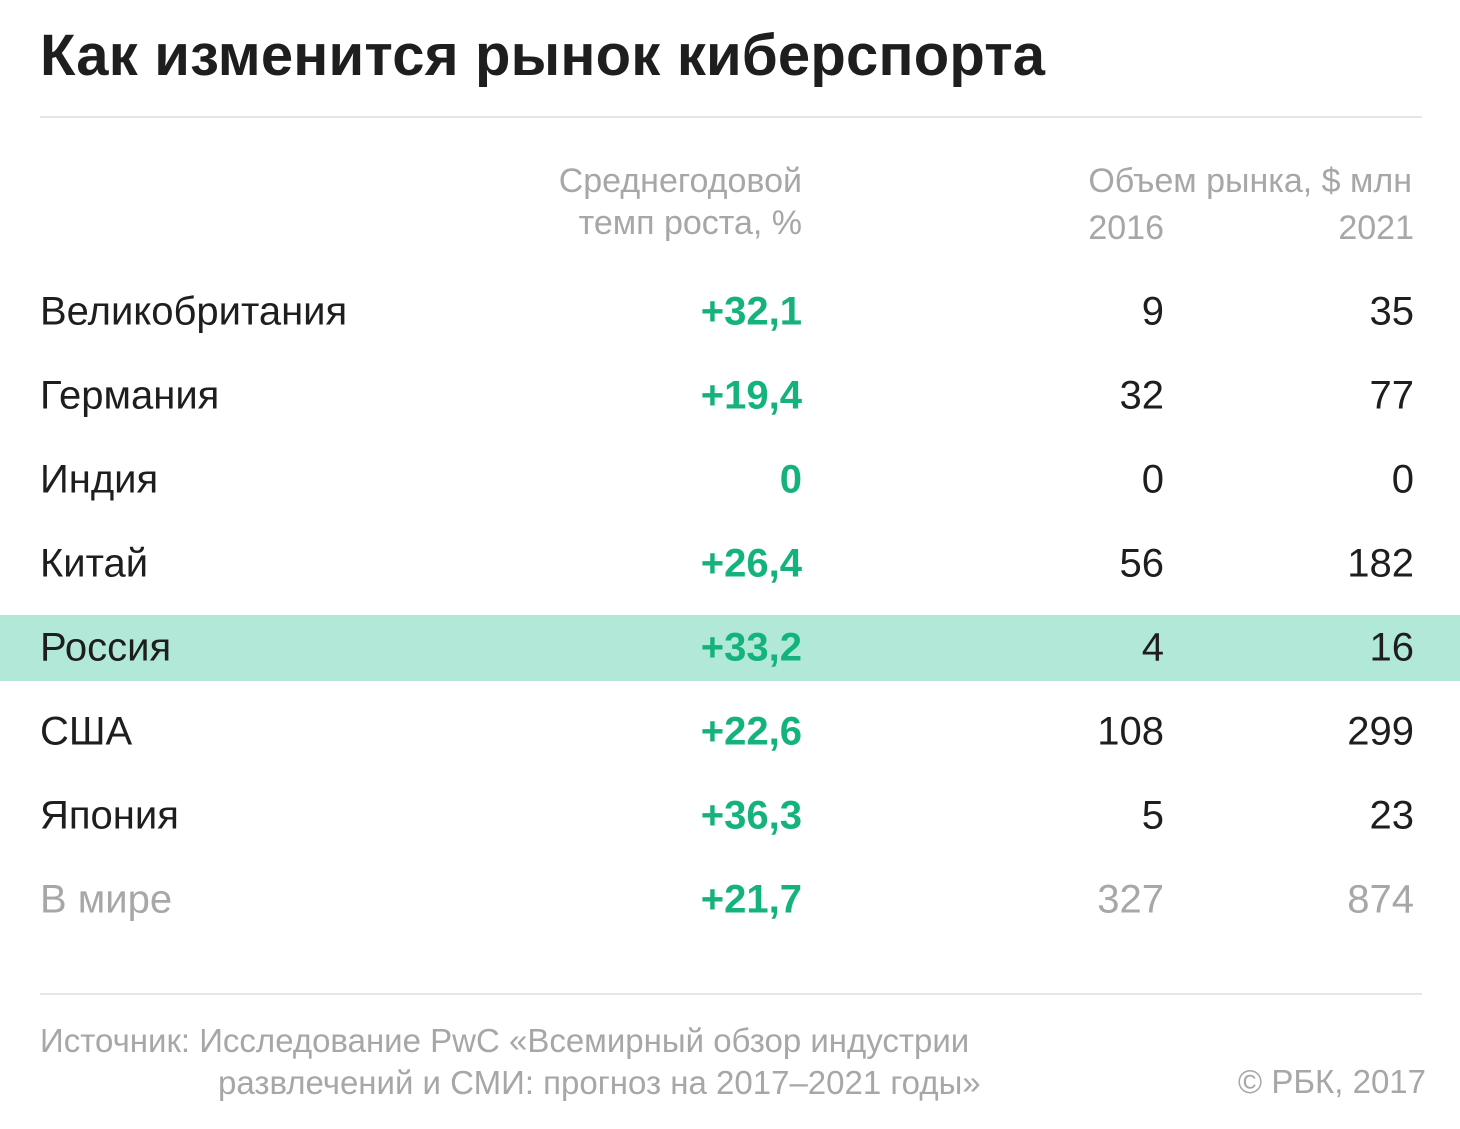 The image size is (1460, 1129). Describe the element at coordinates (751, 395) in the screenshot. I see `growth-cell: +19,4` at that location.